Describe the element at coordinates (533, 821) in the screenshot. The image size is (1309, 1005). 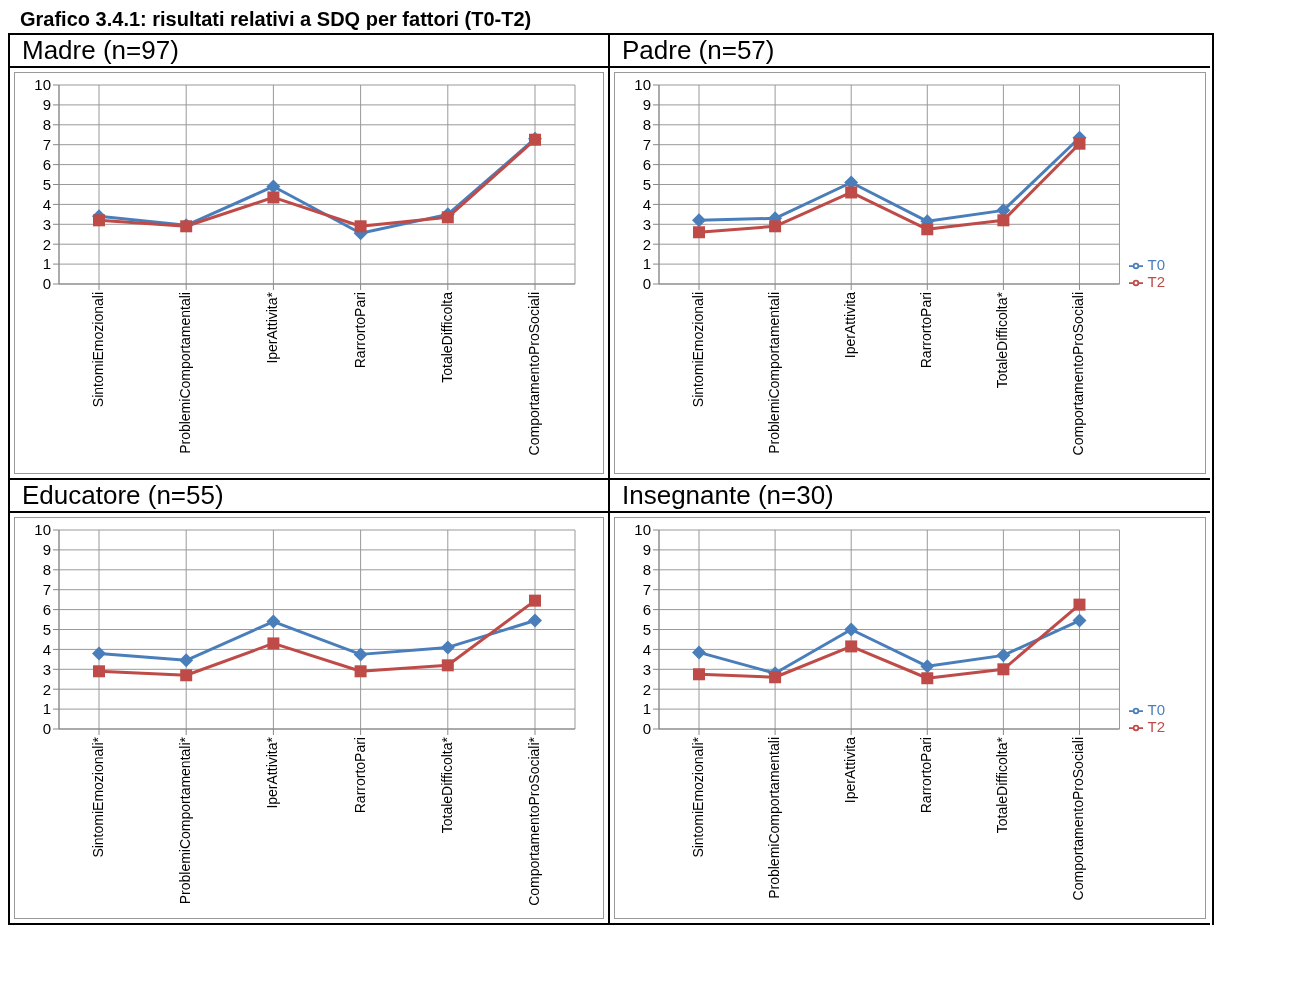
I see `x-tick-label: ComportamentoProSociali*` at that location.